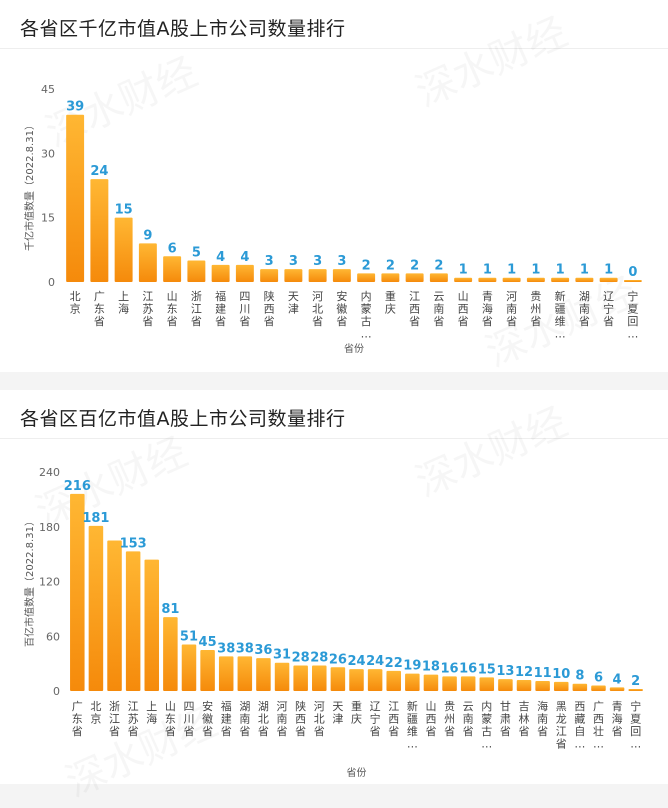  I want to click on data-label: 19, so click(412, 666).